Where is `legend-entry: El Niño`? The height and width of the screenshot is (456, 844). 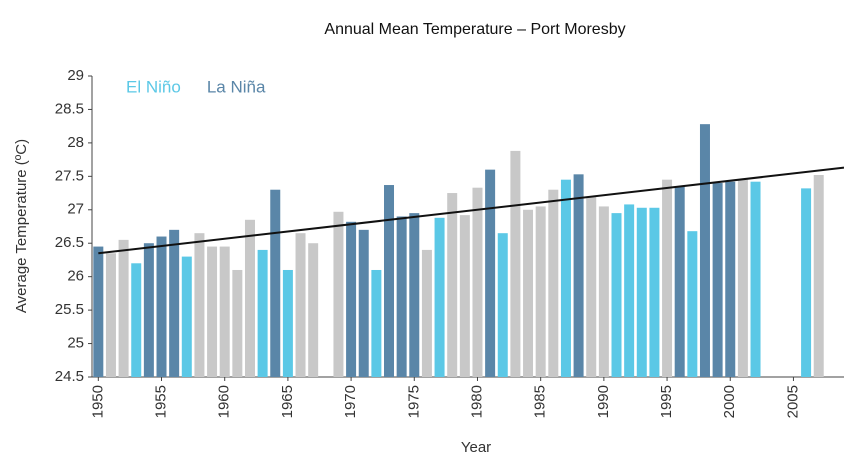
legend-entry: El Niño is located at coordinates (153, 86).